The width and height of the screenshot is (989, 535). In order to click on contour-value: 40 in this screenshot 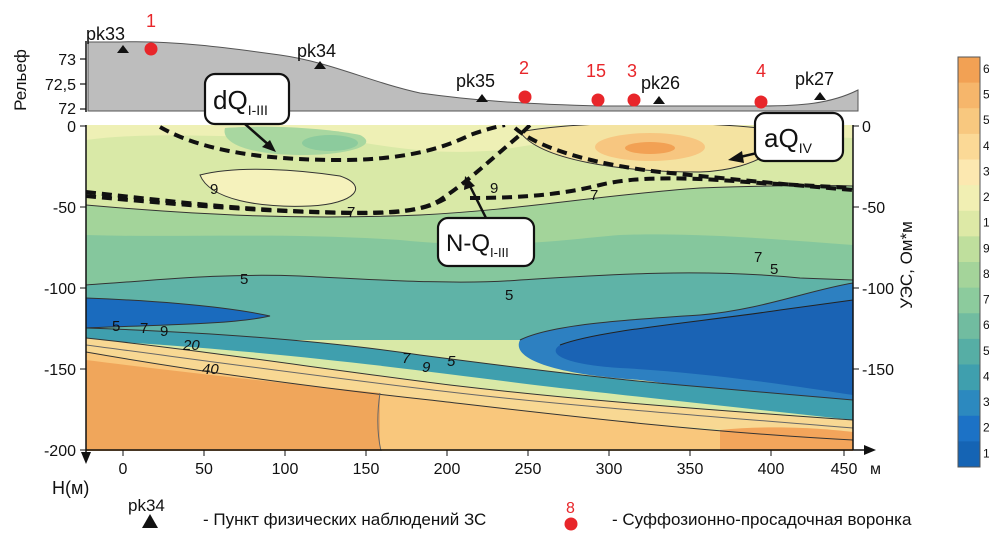, I will do `click(210, 369)`.